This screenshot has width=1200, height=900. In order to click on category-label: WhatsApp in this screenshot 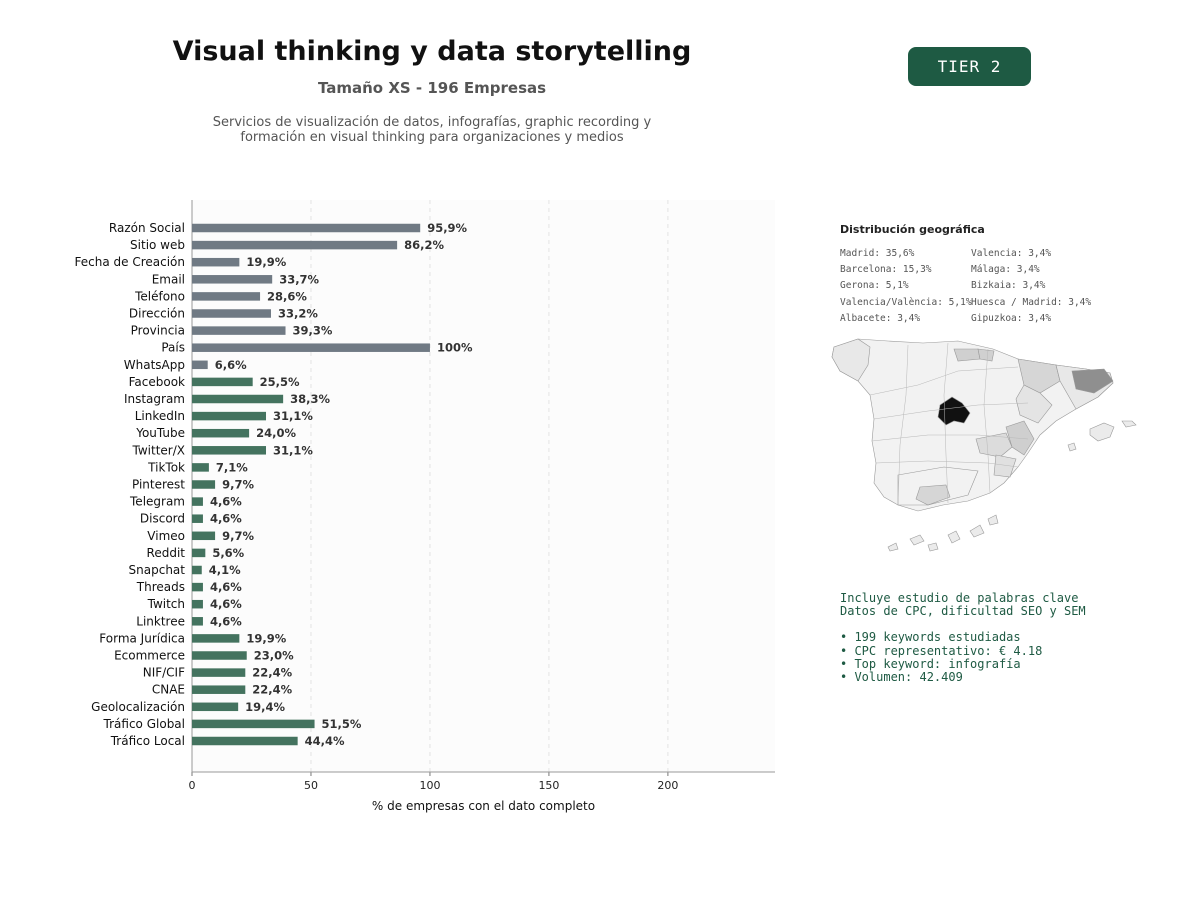, I will do `click(154, 365)`.